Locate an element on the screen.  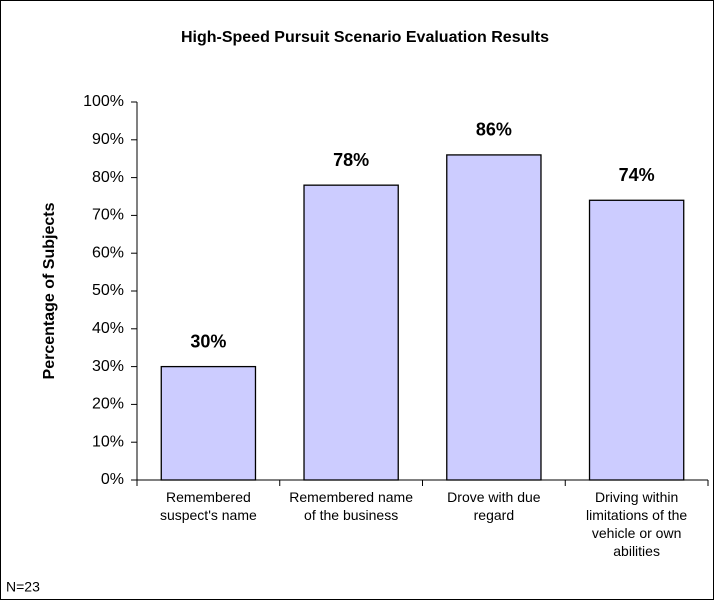
value-label: 74% is located at coordinates (637, 175).